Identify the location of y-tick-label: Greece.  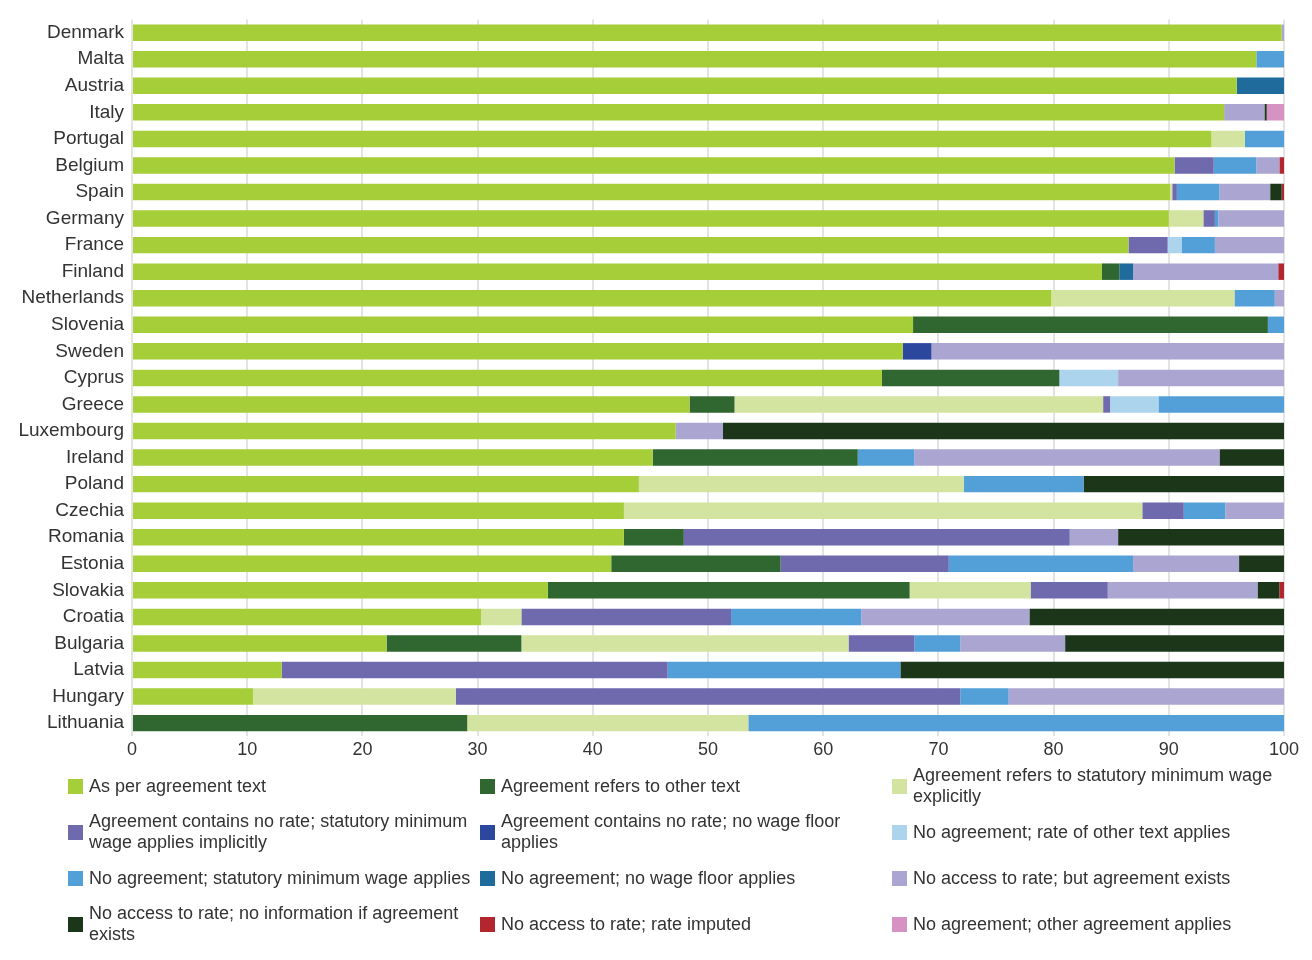
(92, 403).